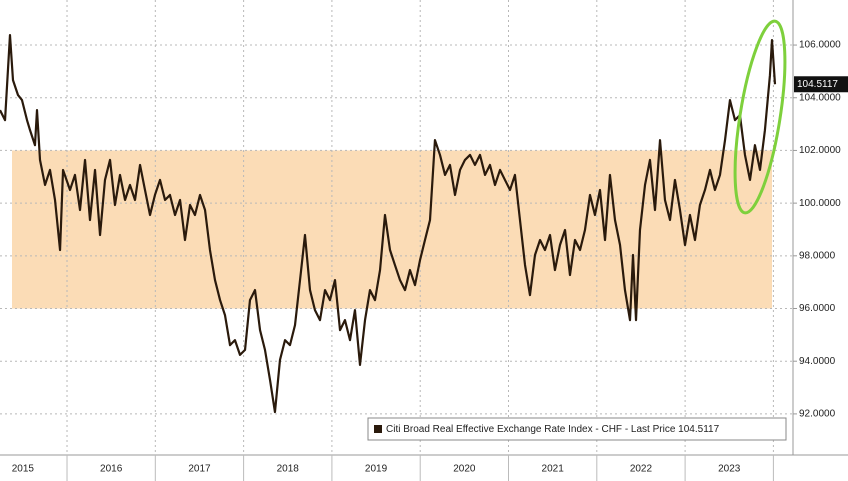  Describe the element at coordinates (199, 469) in the screenshot. I see `x-tick-label: 2017` at that location.